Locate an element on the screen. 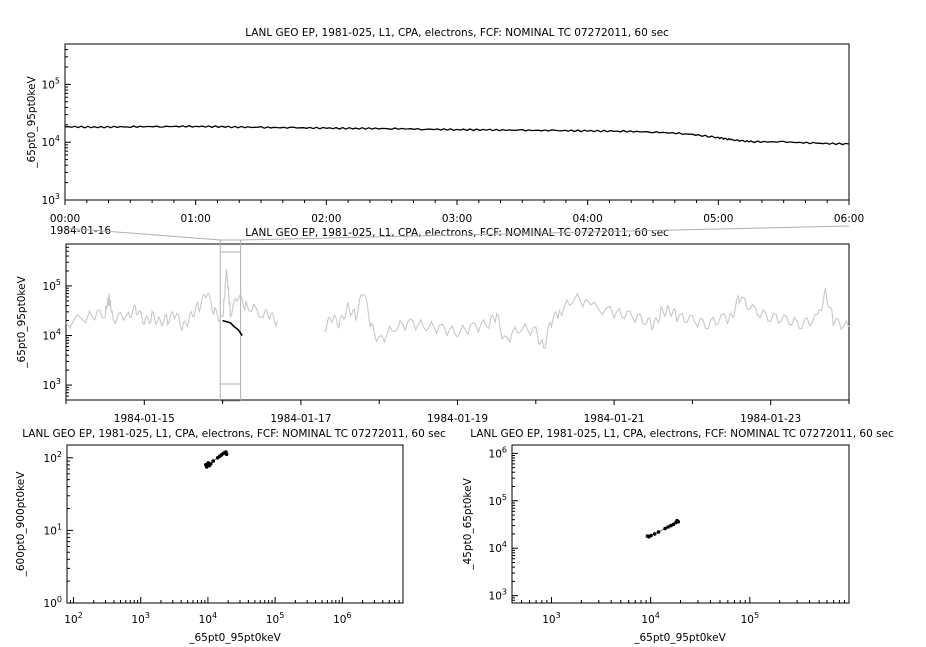  chart-scatter2-frame is located at coordinates (680, 524).